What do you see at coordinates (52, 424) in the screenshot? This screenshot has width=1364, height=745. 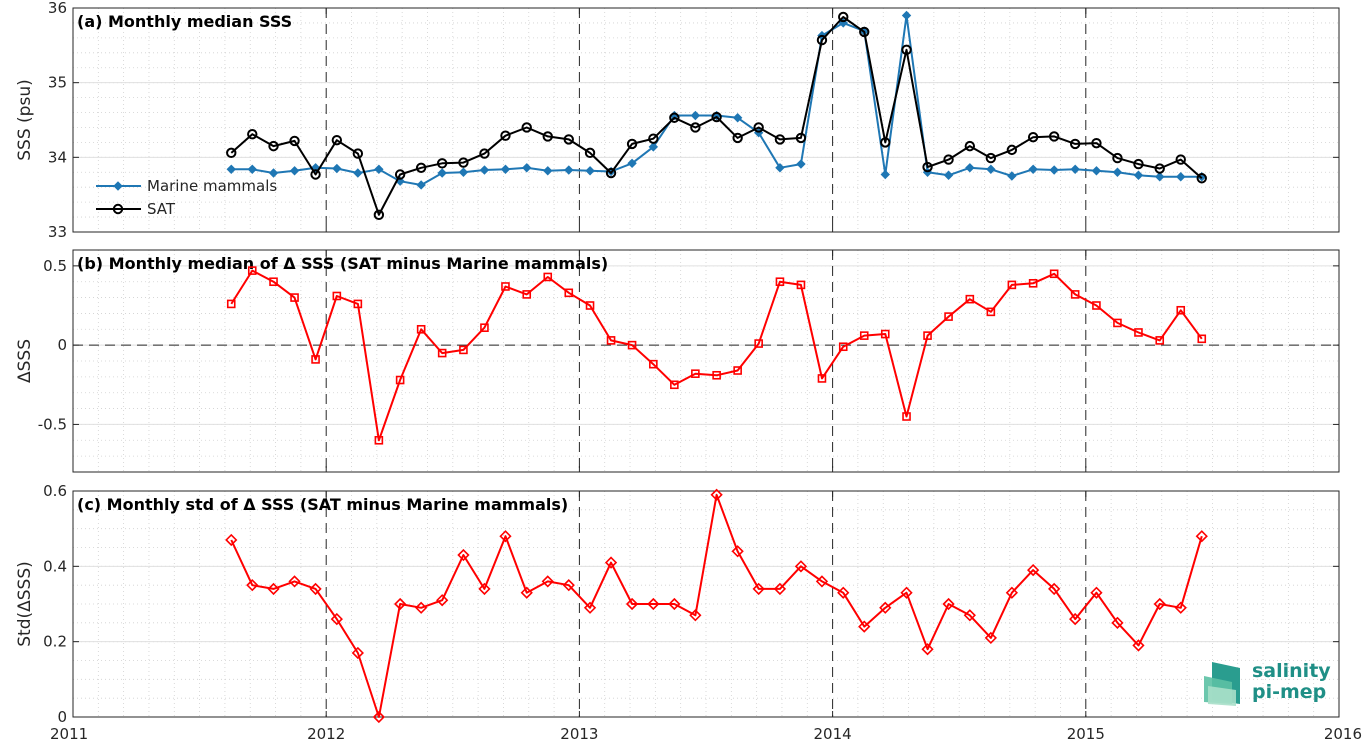 I see `y-tick-label: -0.5` at bounding box center [52, 424].